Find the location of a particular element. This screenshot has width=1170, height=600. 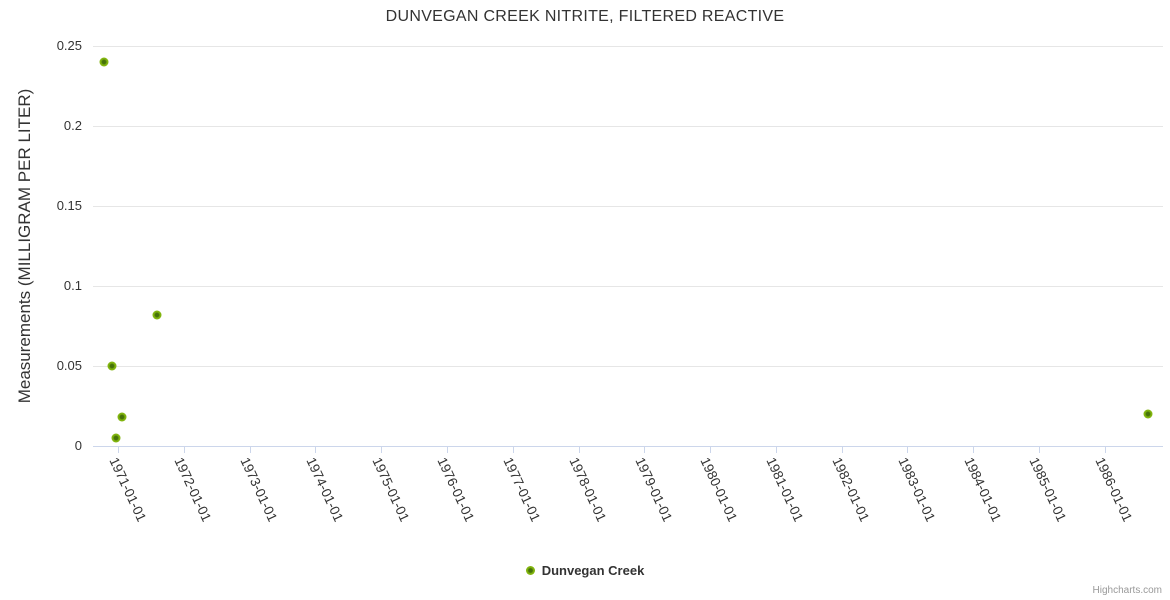

x-axis-tick-label: 1974-01-01 is located at coordinates (325, 489).